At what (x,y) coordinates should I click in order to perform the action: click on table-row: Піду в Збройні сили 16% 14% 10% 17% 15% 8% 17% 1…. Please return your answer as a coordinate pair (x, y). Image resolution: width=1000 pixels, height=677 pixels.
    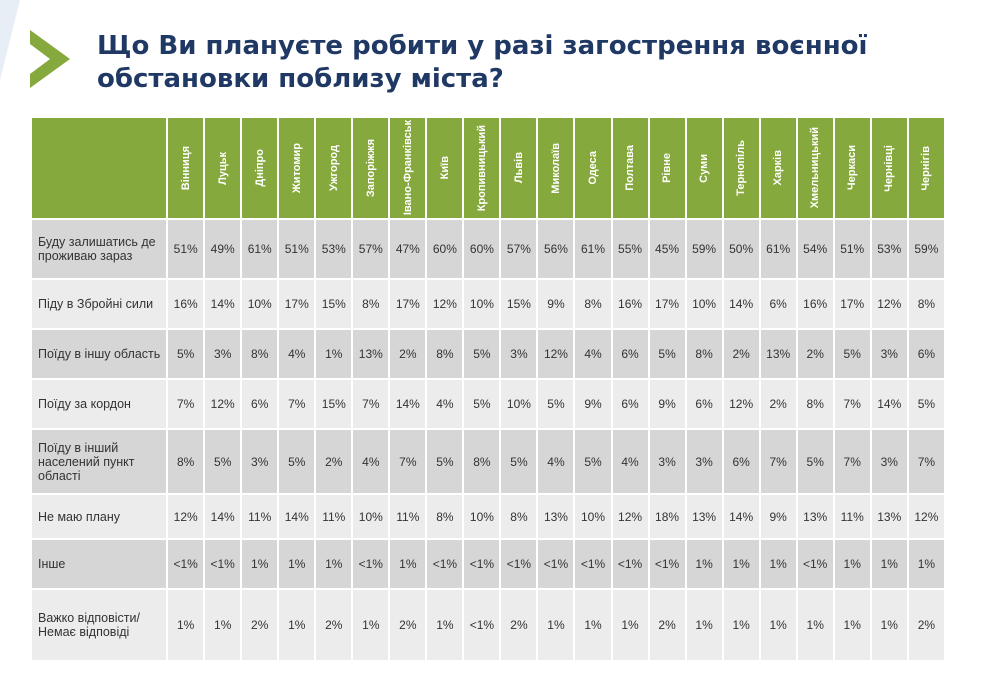
    Looking at the image, I should click on (488, 305).